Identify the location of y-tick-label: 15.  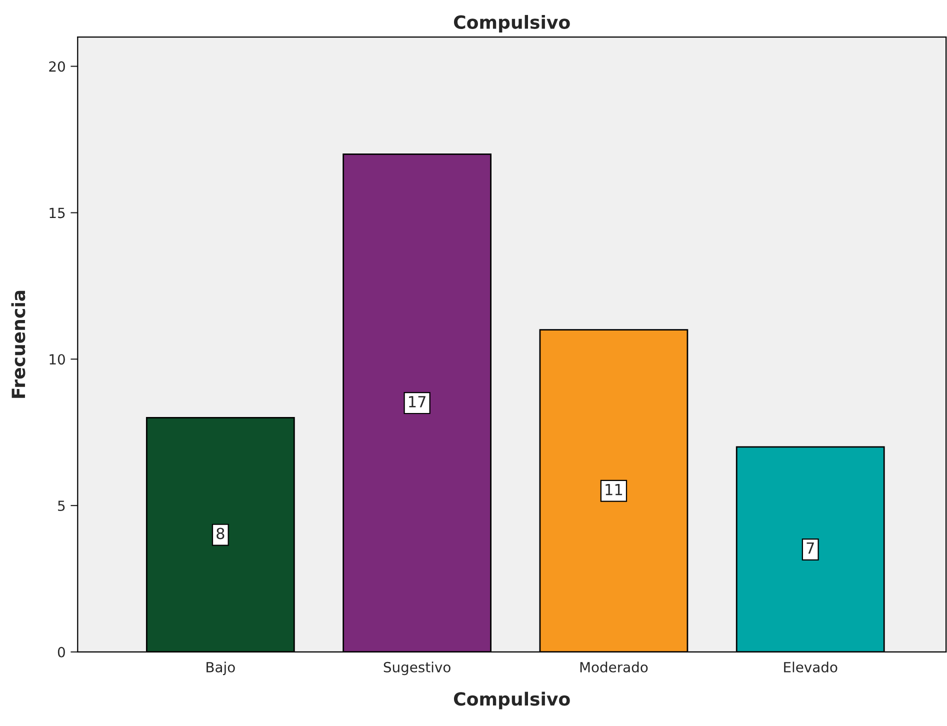
(57, 213).